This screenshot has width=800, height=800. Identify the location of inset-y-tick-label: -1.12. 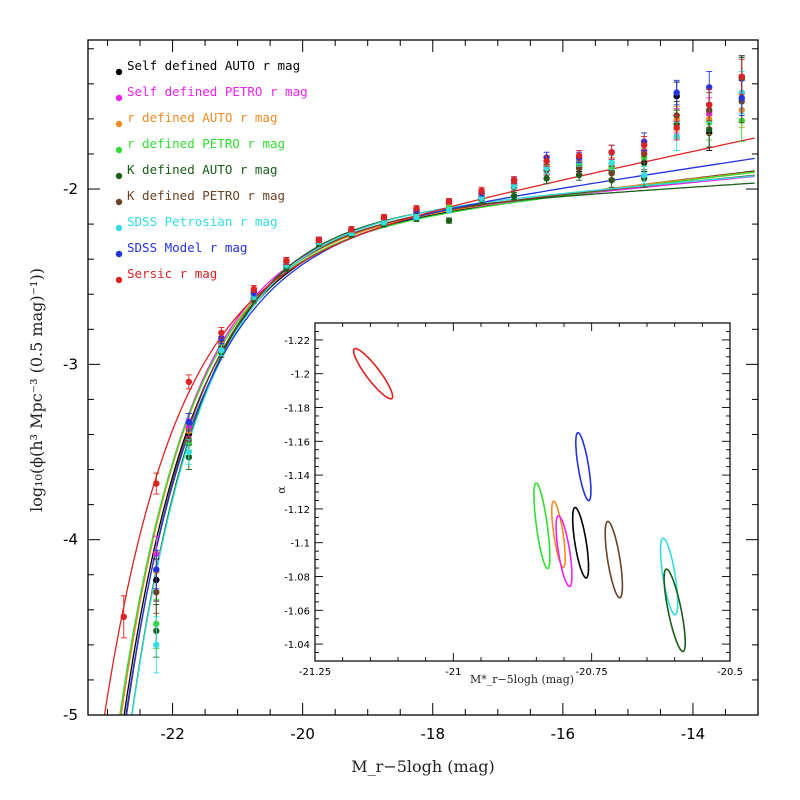
(297, 510).